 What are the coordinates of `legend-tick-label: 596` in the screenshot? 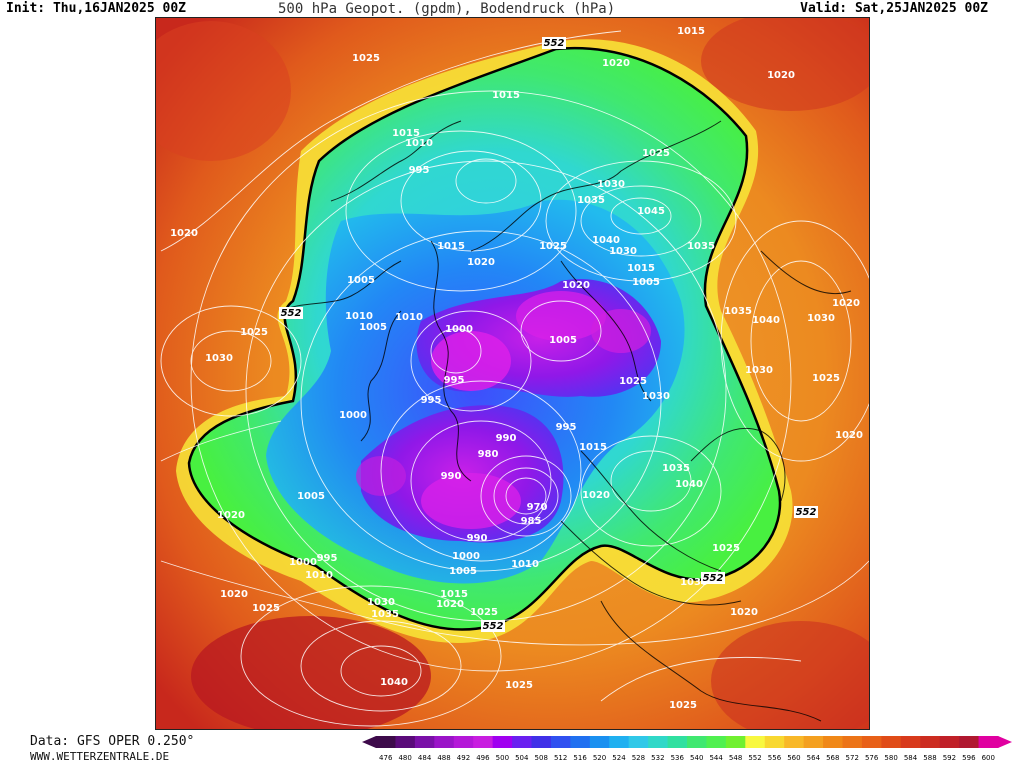 It's located at (969, 758).